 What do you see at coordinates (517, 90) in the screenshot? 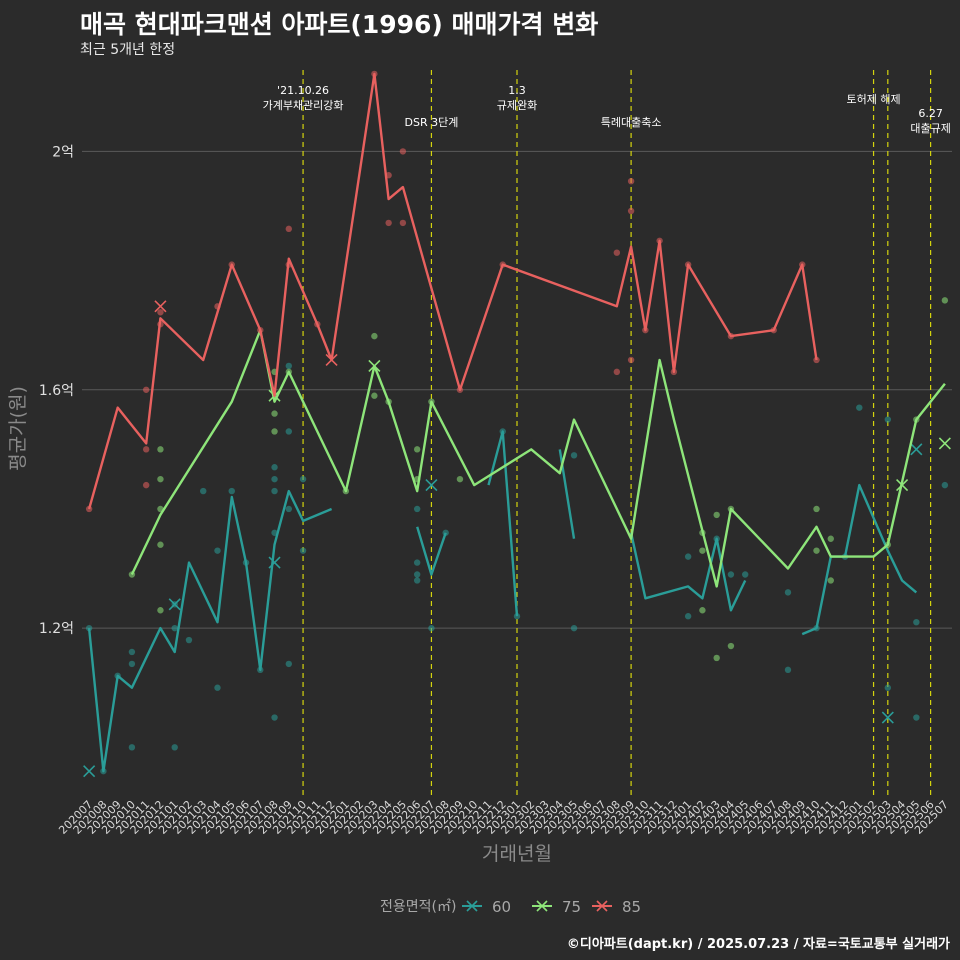
I see `policy-marker-label: 1.3` at bounding box center [517, 90].